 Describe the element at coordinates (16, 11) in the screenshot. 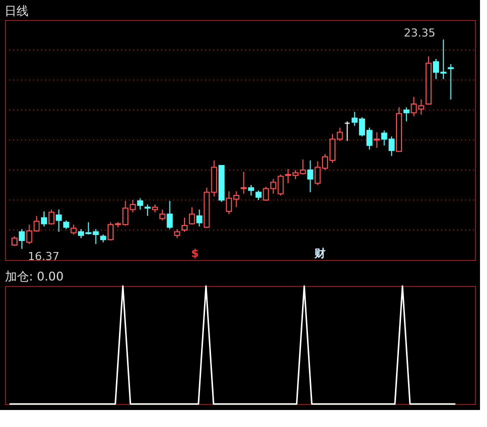

I see `chart-title: 日线` at that location.